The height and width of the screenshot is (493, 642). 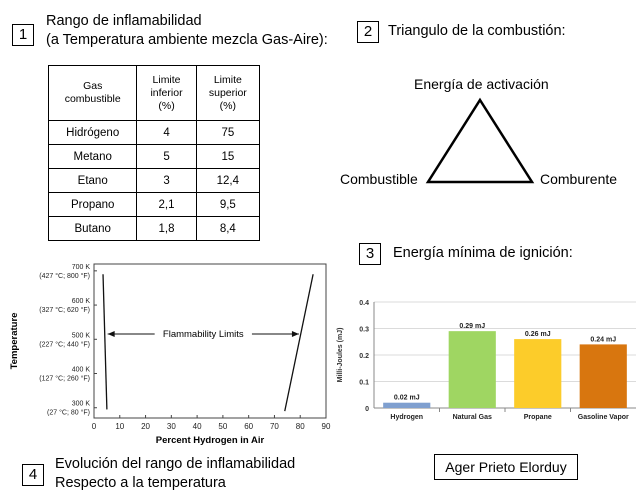 What do you see at coordinates (367, 409) in the screenshot?
I see `y-tick-label: 0` at bounding box center [367, 409].